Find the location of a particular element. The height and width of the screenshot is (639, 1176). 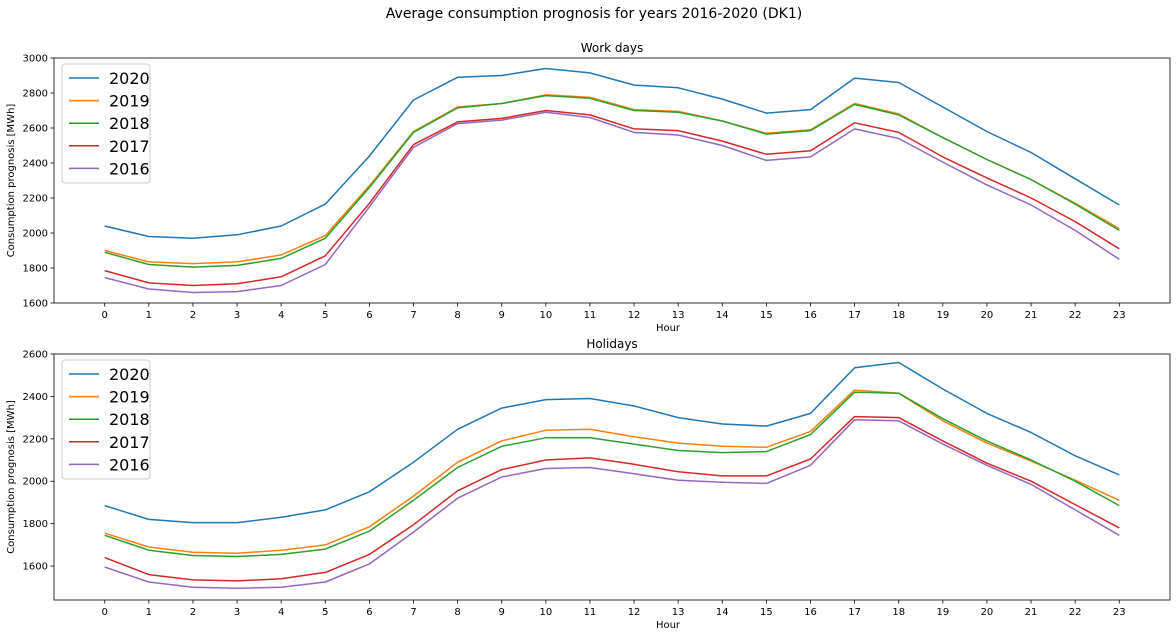

y-tick-label: 3000 is located at coordinates (35, 59).